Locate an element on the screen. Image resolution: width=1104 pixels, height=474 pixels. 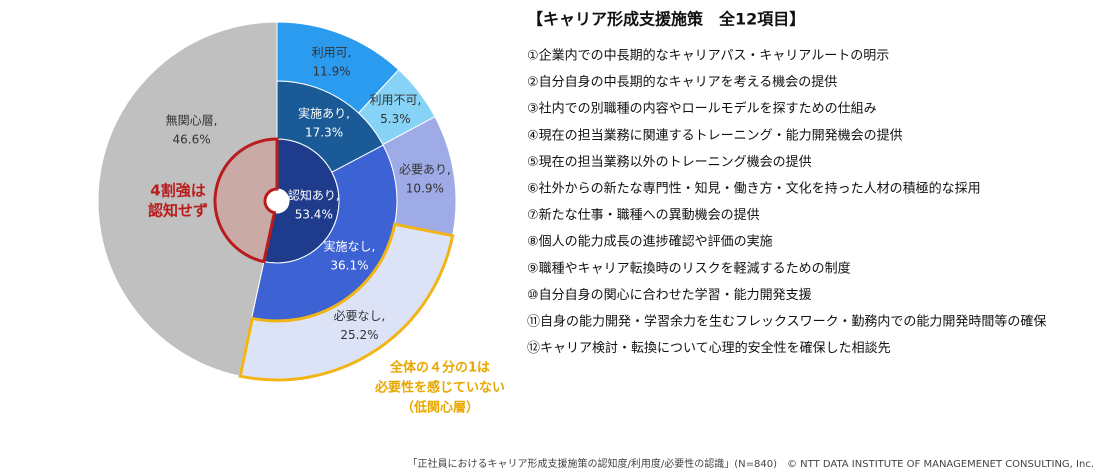
annotation: 全体の４分の1は is located at coordinates (439, 368).